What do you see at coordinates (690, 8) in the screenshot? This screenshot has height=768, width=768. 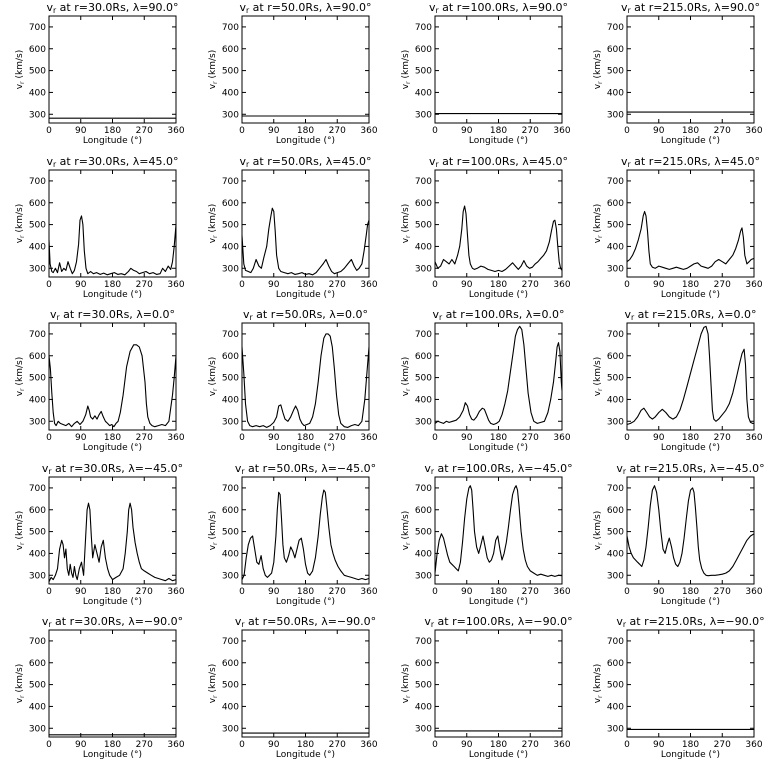 I see `panel-title: vr at r=215.0Rs, λ=90.0°` at bounding box center [690, 8].